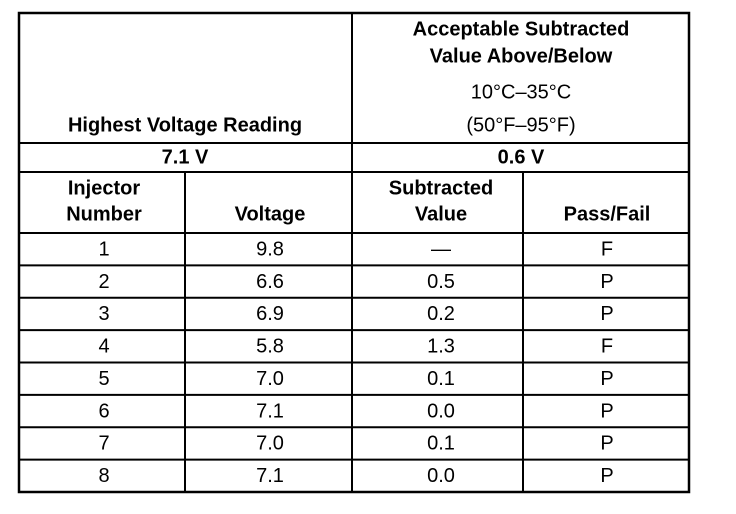 The height and width of the screenshot is (514, 736). I want to click on cell: 0.2, so click(441, 314).